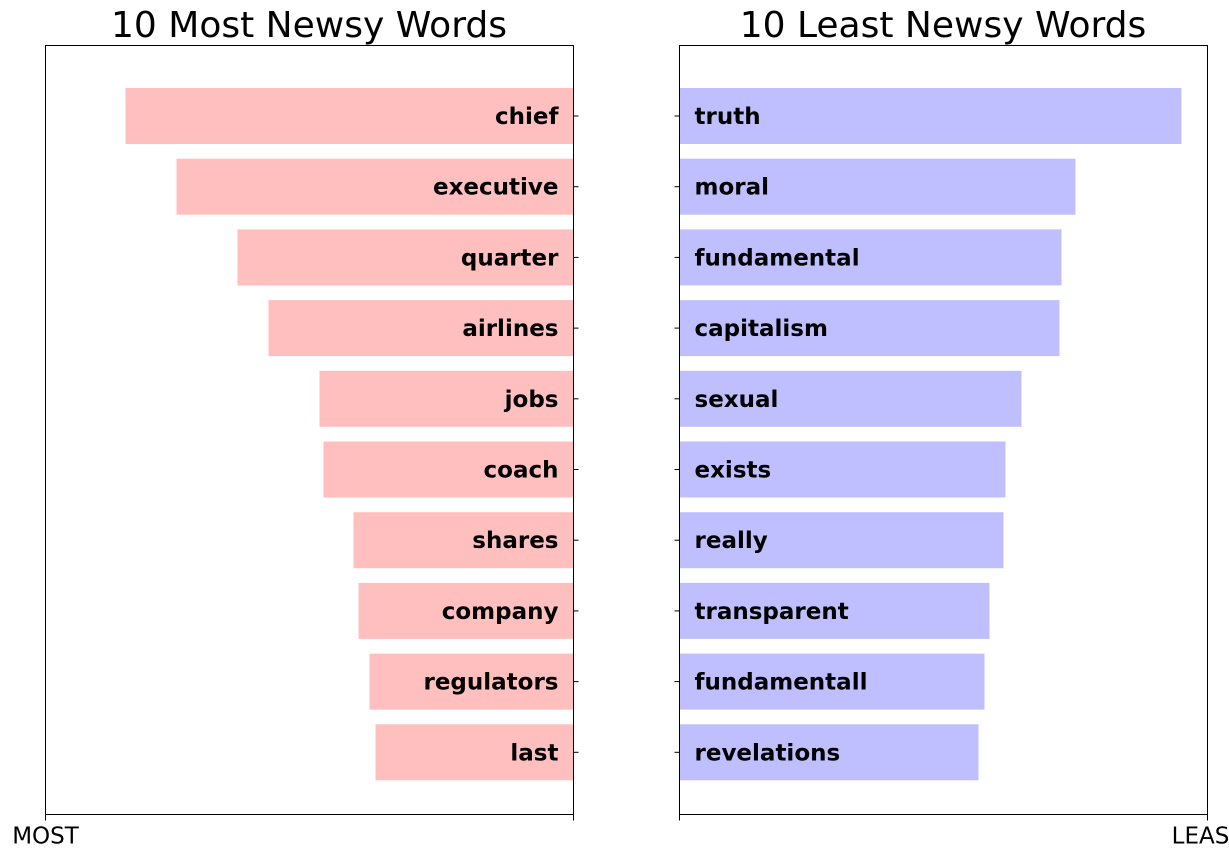 Image resolution: width=1229 pixels, height=859 pixels. What do you see at coordinates (1200, 837) in the screenshot?
I see `least-x-tick-label: LEAST` at bounding box center [1200, 837].